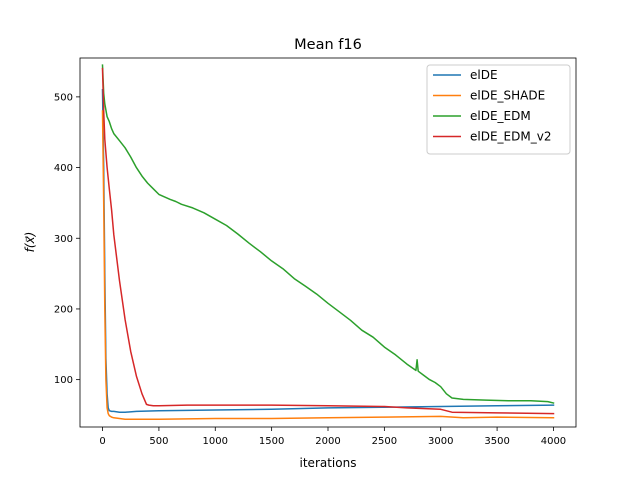  Describe the element at coordinates (158, 441) in the screenshot. I see `x-tick-label: 500` at that location.